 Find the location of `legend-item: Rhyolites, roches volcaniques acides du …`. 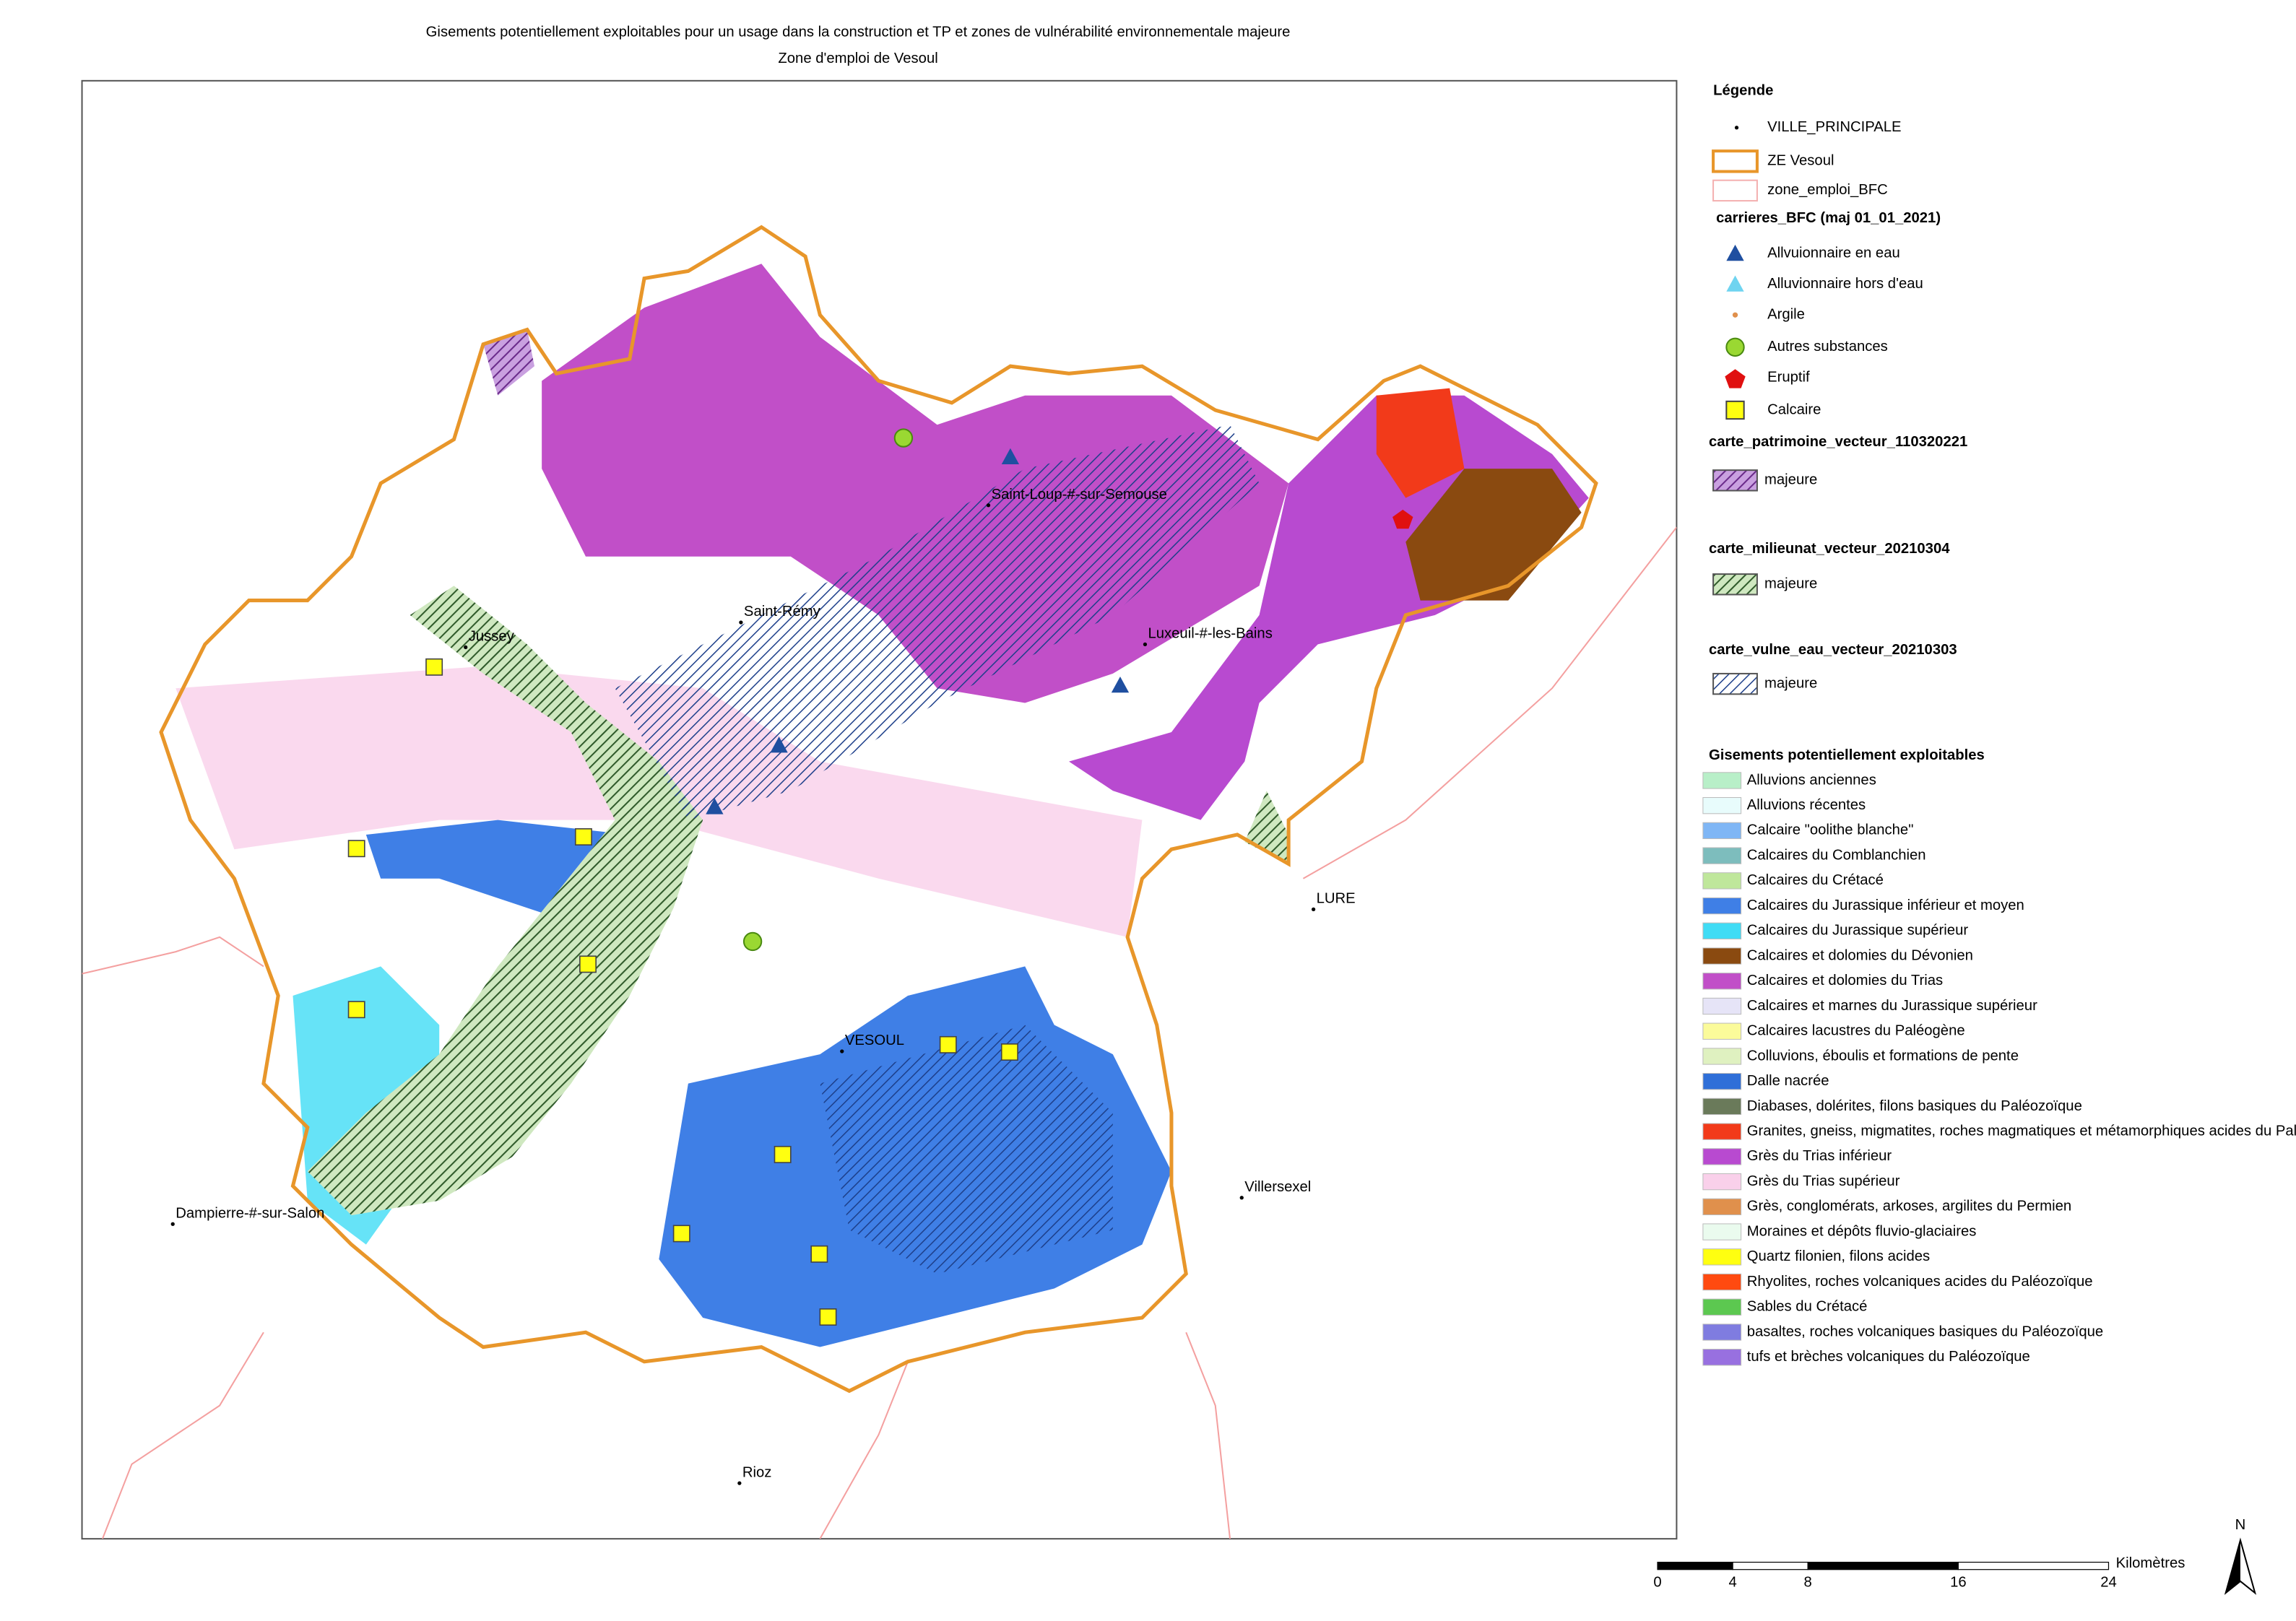

legend-item: Rhyolites, roches volcaniques acides du … is located at coordinates (1920, 1282).